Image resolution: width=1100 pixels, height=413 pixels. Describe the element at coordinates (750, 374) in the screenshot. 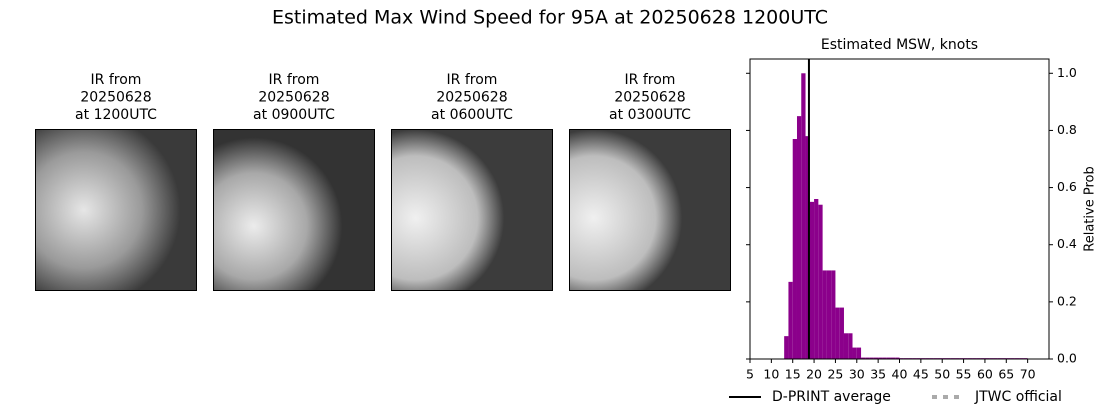

I see `x-tick-label: 5` at that location.